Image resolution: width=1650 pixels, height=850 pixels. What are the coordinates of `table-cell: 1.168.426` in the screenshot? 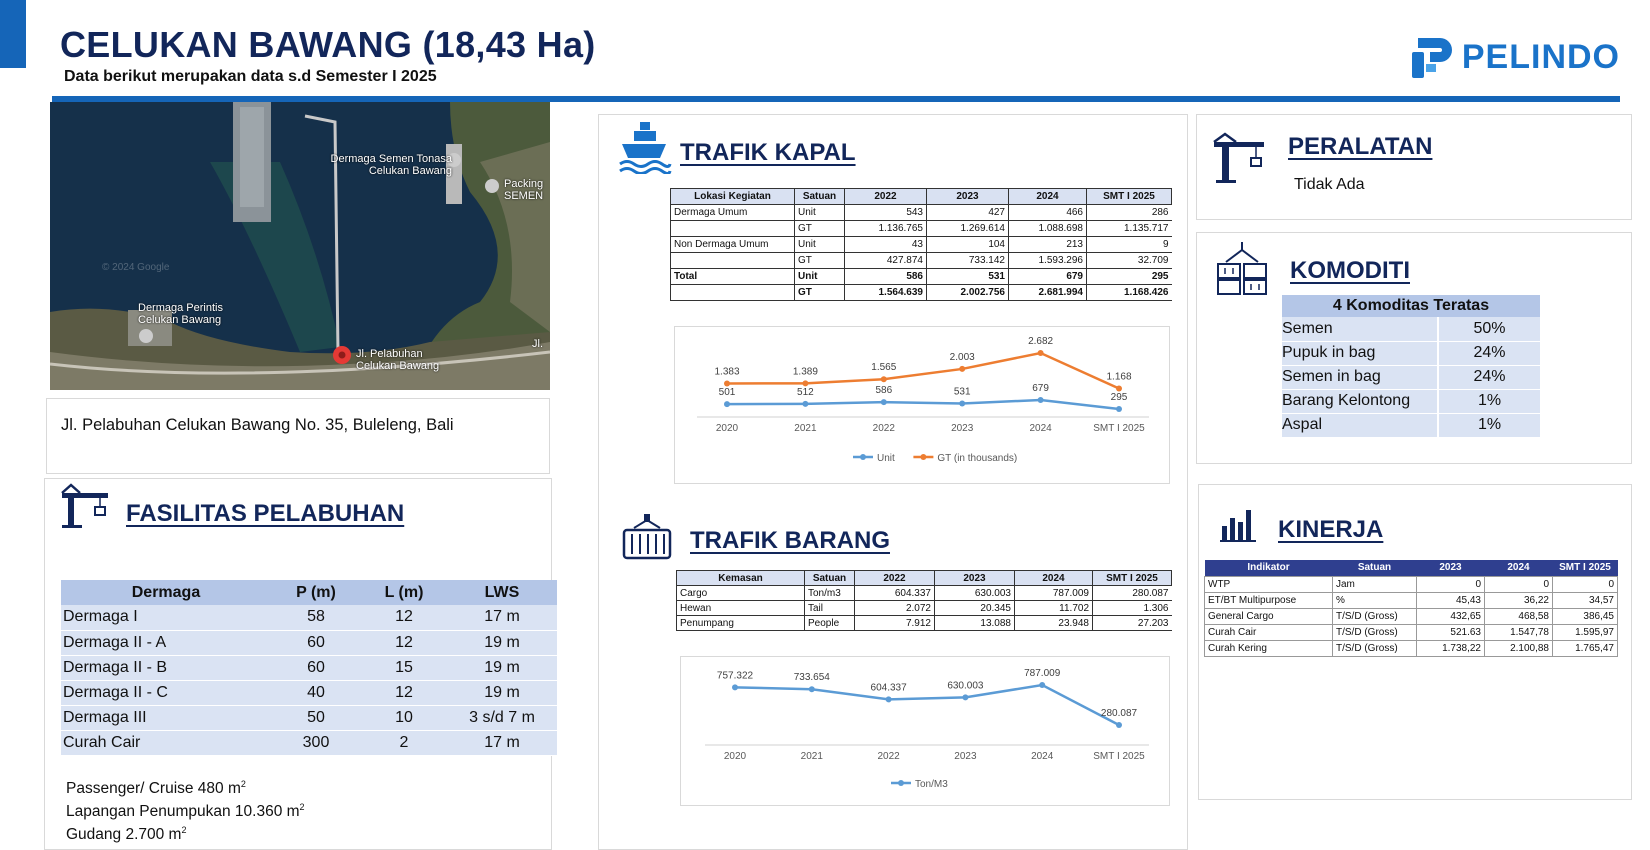 It's located at (1129, 292).